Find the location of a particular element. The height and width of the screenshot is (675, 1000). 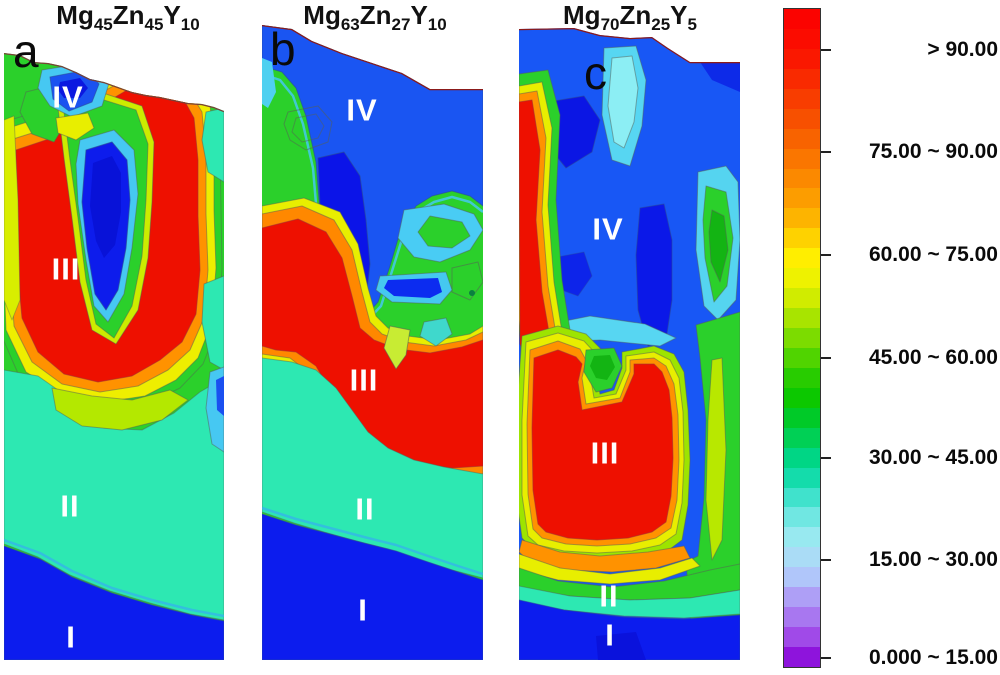

region-label-c-III: III is located at coordinates (605, 453).